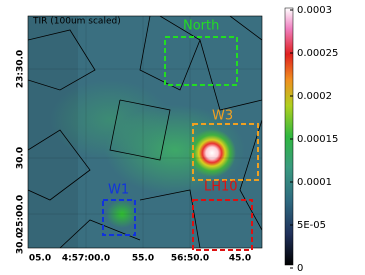 The width and height of the screenshot is (365, 275). What do you see at coordinates (317, 139) in the screenshot?
I see `colorbar-label: 0.00015` at bounding box center [317, 139].